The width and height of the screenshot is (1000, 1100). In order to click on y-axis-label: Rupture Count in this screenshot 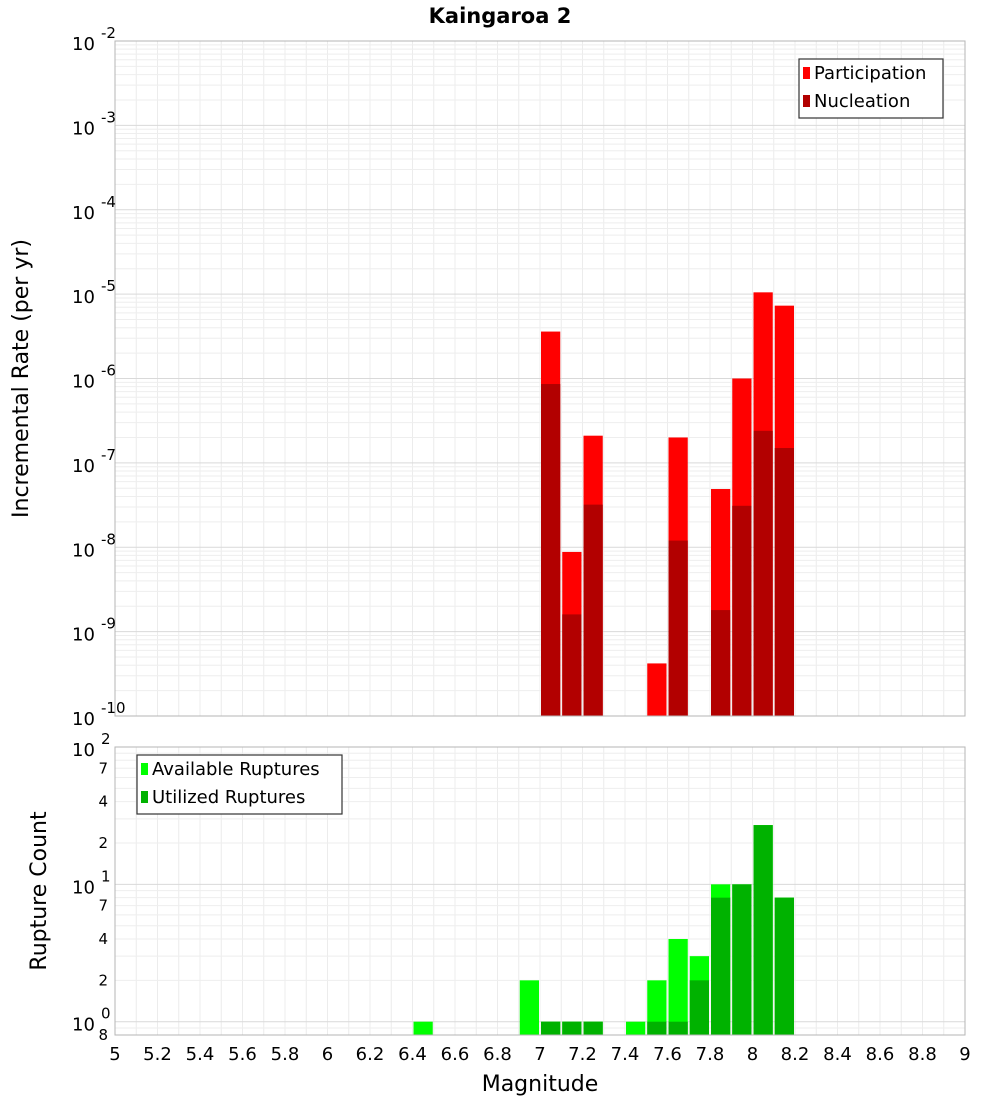, I will do `click(39, 891)`.